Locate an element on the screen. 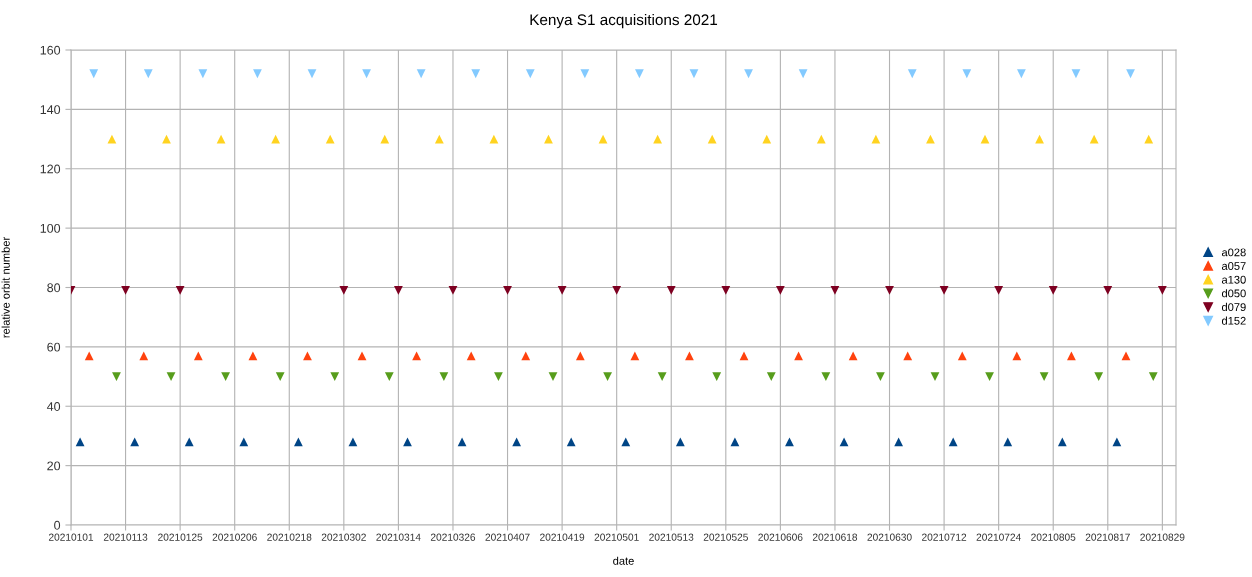 The image size is (1252, 577). x-axis-title: date is located at coordinates (623, 560).